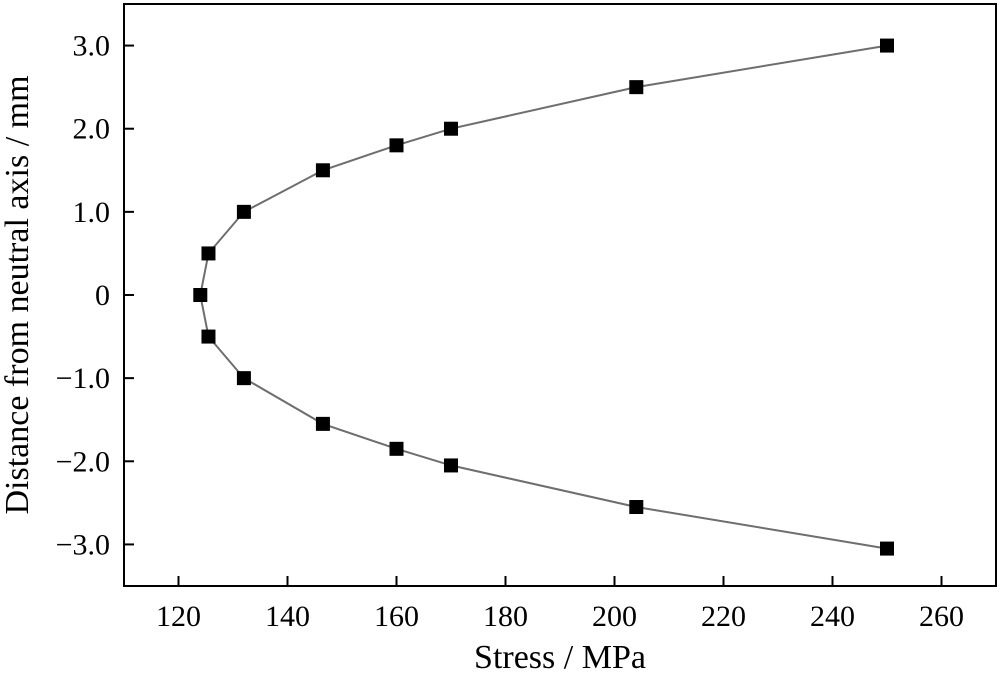 The height and width of the screenshot is (674, 1000). Describe the element at coordinates (614, 616) in the screenshot. I see `x-tick-label: 200` at that location.